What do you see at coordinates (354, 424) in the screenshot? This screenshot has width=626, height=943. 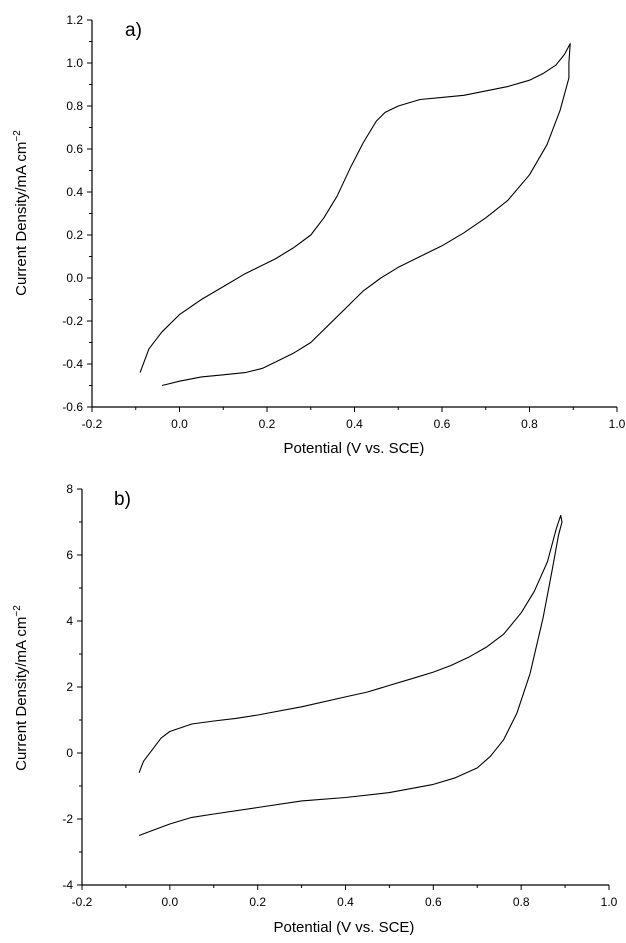 I see `panel-a-x-tick-label: 0.4` at bounding box center [354, 424].